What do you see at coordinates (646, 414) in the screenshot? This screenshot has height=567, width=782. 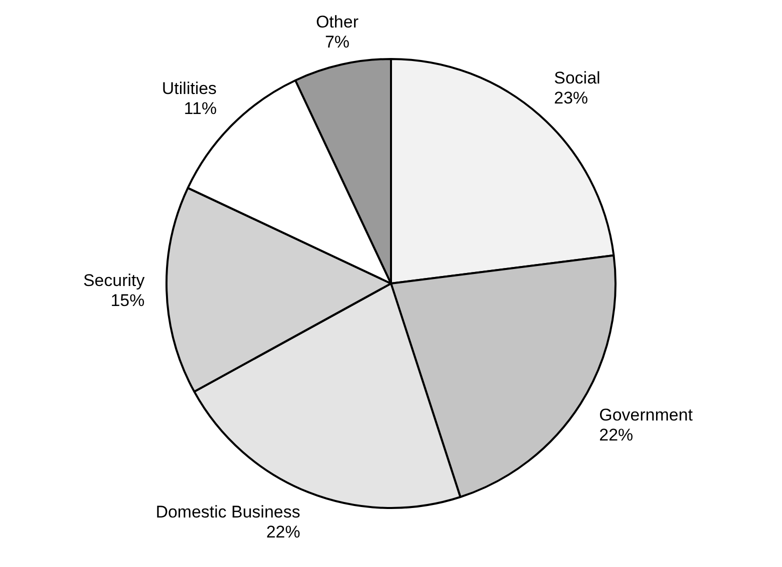 I see `slice-label: Government` at bounding box center [646, 414].